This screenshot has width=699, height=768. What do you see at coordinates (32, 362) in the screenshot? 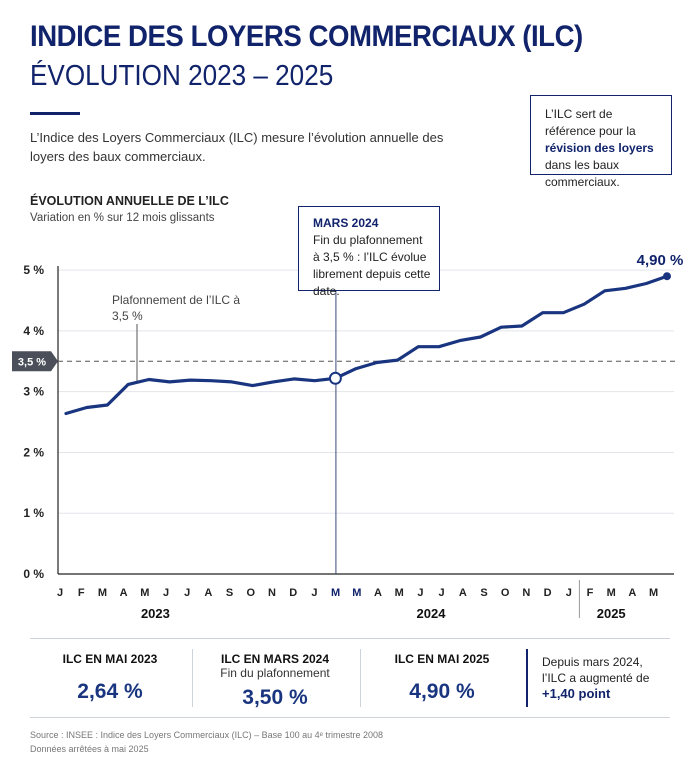
I see `cap-badge-label: 3,5 %` at bounding box center [32, 362].